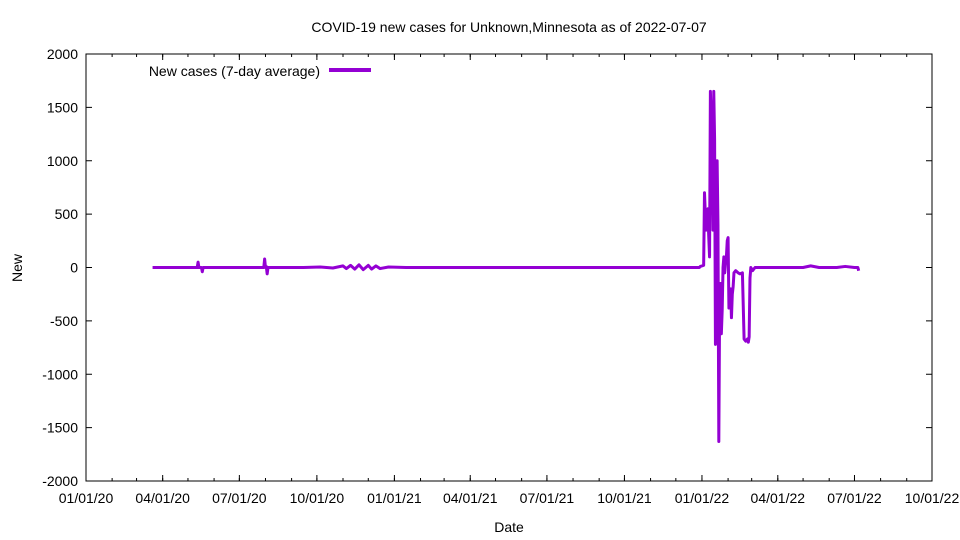  Describe the element at coordinates (17, 267) in the screenshot. I see `y-axis-label: New` at that location.